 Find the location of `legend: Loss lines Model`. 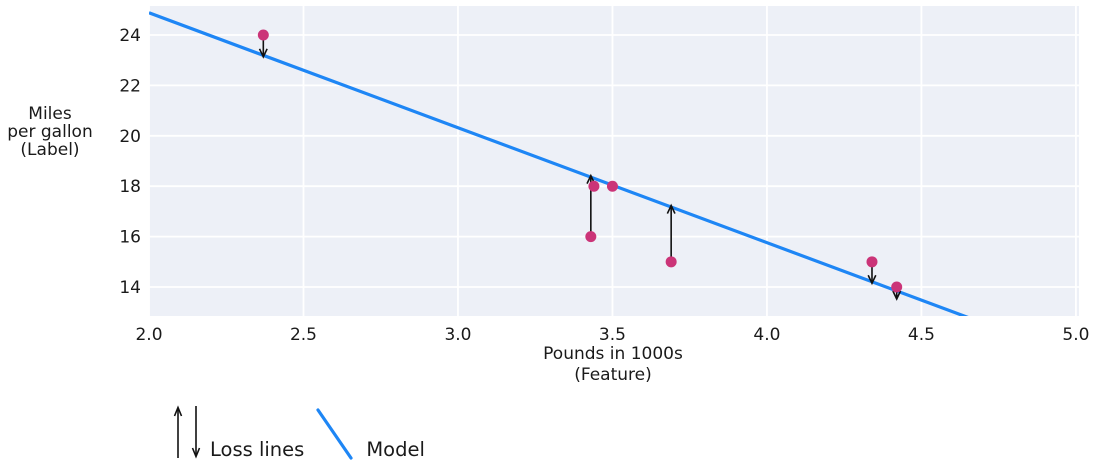

legend: Loss lines Model is located at coordinates (294, 432).